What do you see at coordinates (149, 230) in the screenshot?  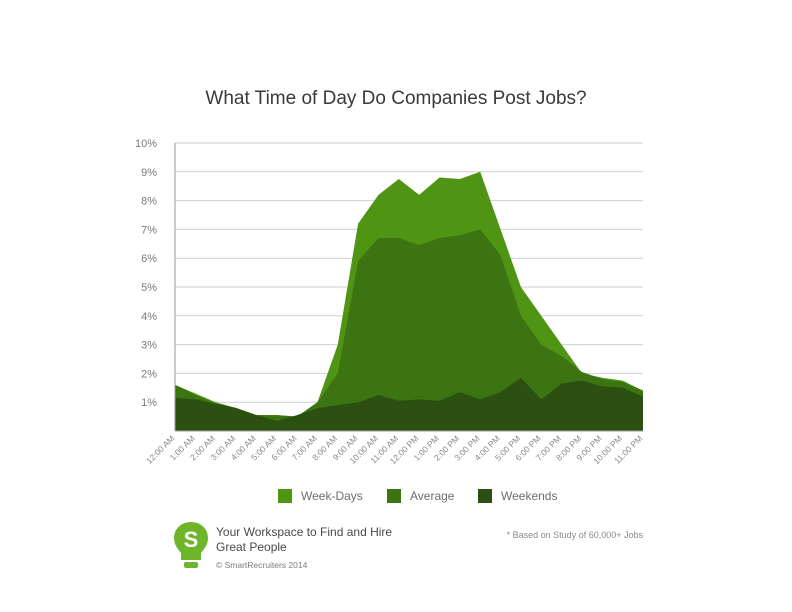 I see `y-tick-label: 7%` at bounding box center [149, 230].